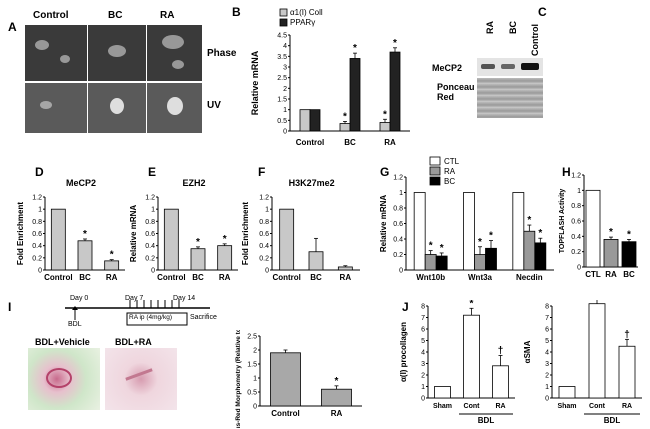 The image size is (650, 429). Describe the element at coordinates (452, 161) in the screenshot. I see `legend-label: CTL` at that location.